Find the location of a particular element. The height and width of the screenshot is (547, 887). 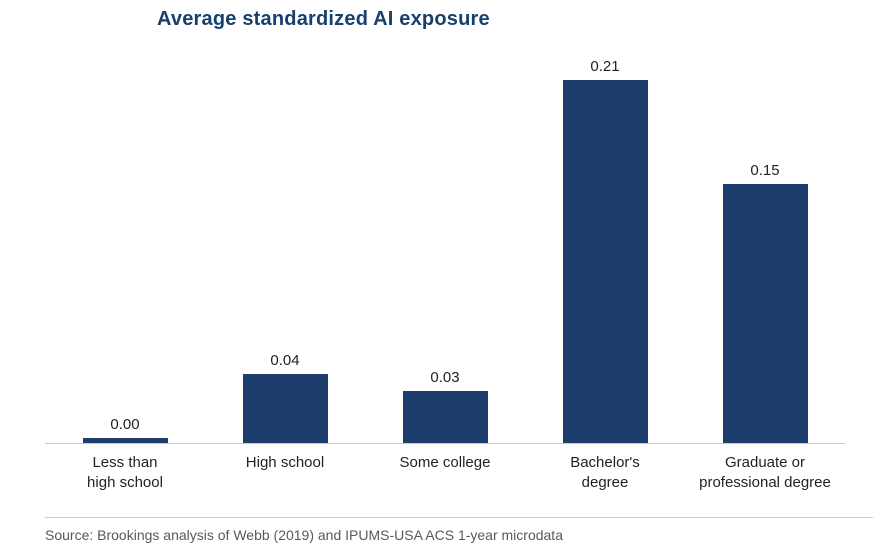

category-label: Less than high school is located at coordinates (125, 473).